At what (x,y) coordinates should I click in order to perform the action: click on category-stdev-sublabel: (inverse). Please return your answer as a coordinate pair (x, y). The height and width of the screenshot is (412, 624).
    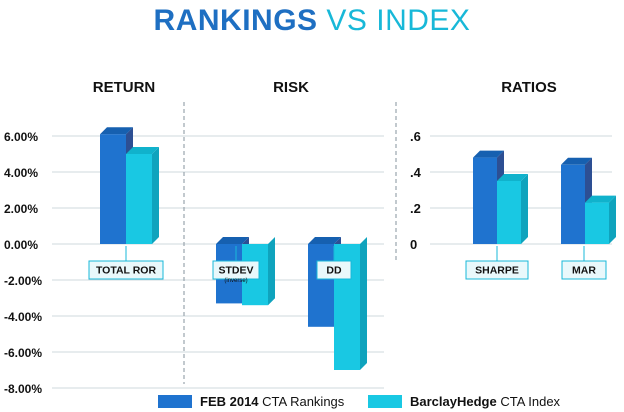
    Looking at the image, I should click on (235, 281).